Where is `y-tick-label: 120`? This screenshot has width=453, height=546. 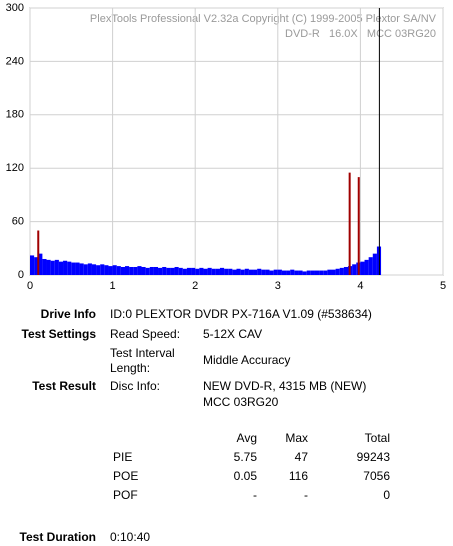
y-tick-label: 120 is located at coordinates (15, 168).